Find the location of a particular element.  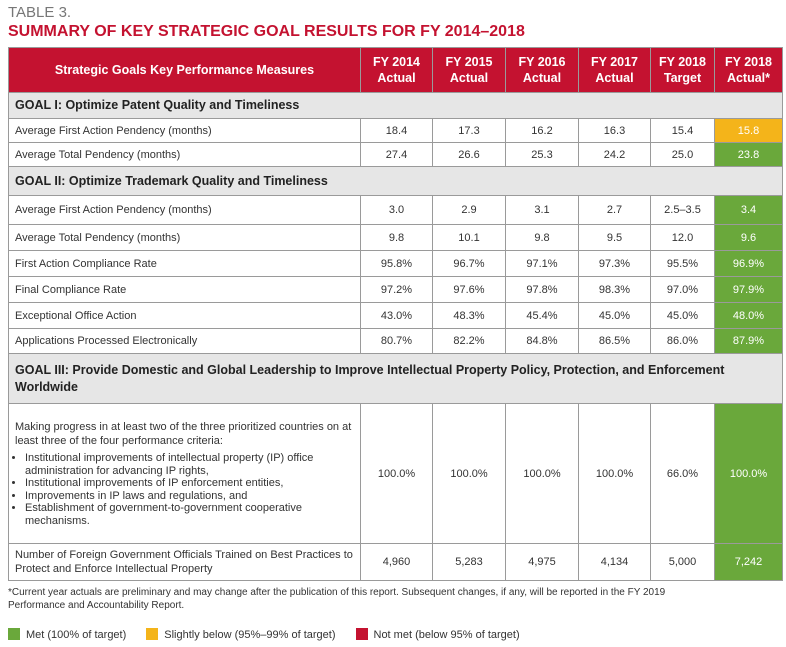

measure-cell: Final Compliance Rate is located at coordinates (184, 289).